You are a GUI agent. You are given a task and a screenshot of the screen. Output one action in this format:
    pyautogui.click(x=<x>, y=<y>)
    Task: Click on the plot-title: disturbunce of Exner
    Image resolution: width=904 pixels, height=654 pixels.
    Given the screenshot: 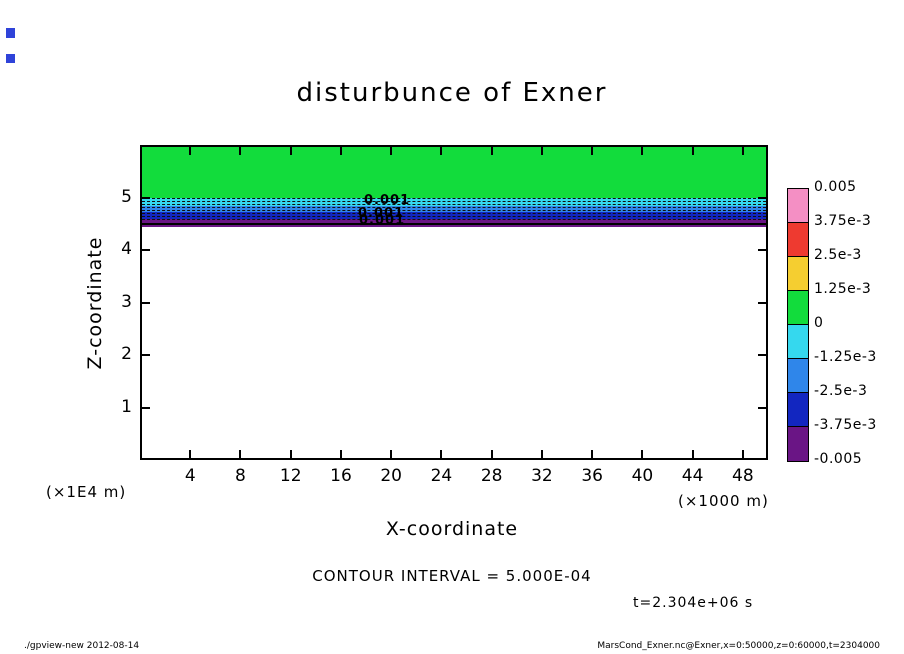 What is the action you would take?
    pyautogui.click(x=452, y=93)
    